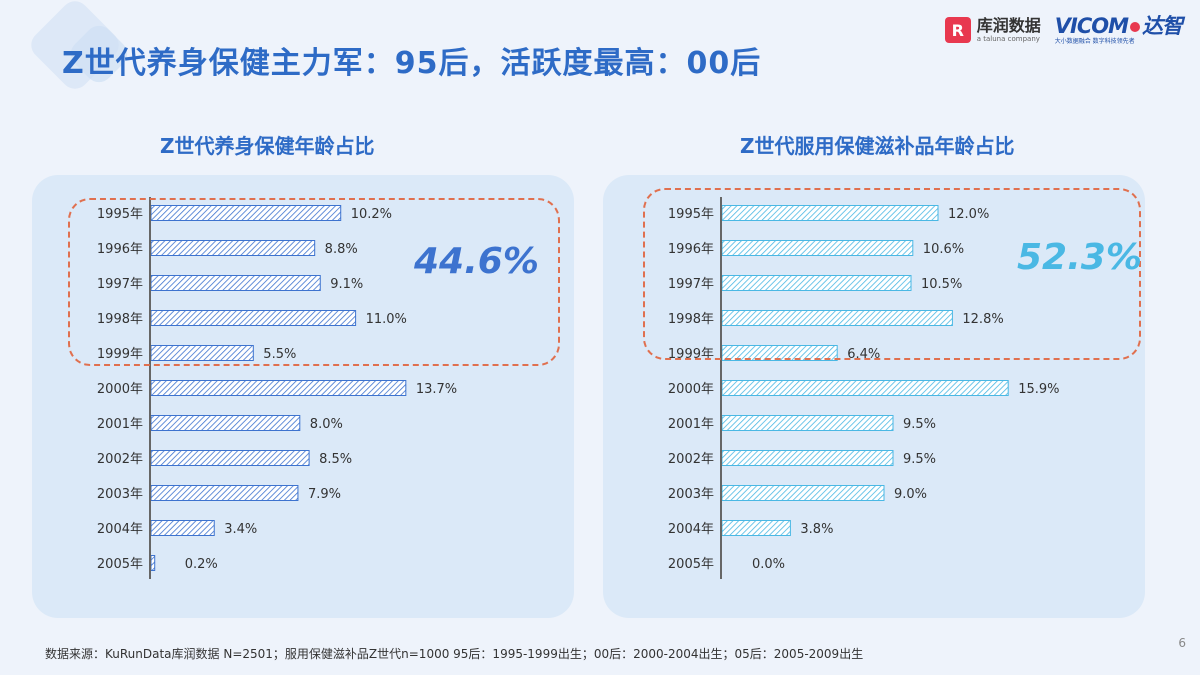  Describe the element at coordinates (982, 319) in the screenshot. I see `value-label: 12.8%` at that location.